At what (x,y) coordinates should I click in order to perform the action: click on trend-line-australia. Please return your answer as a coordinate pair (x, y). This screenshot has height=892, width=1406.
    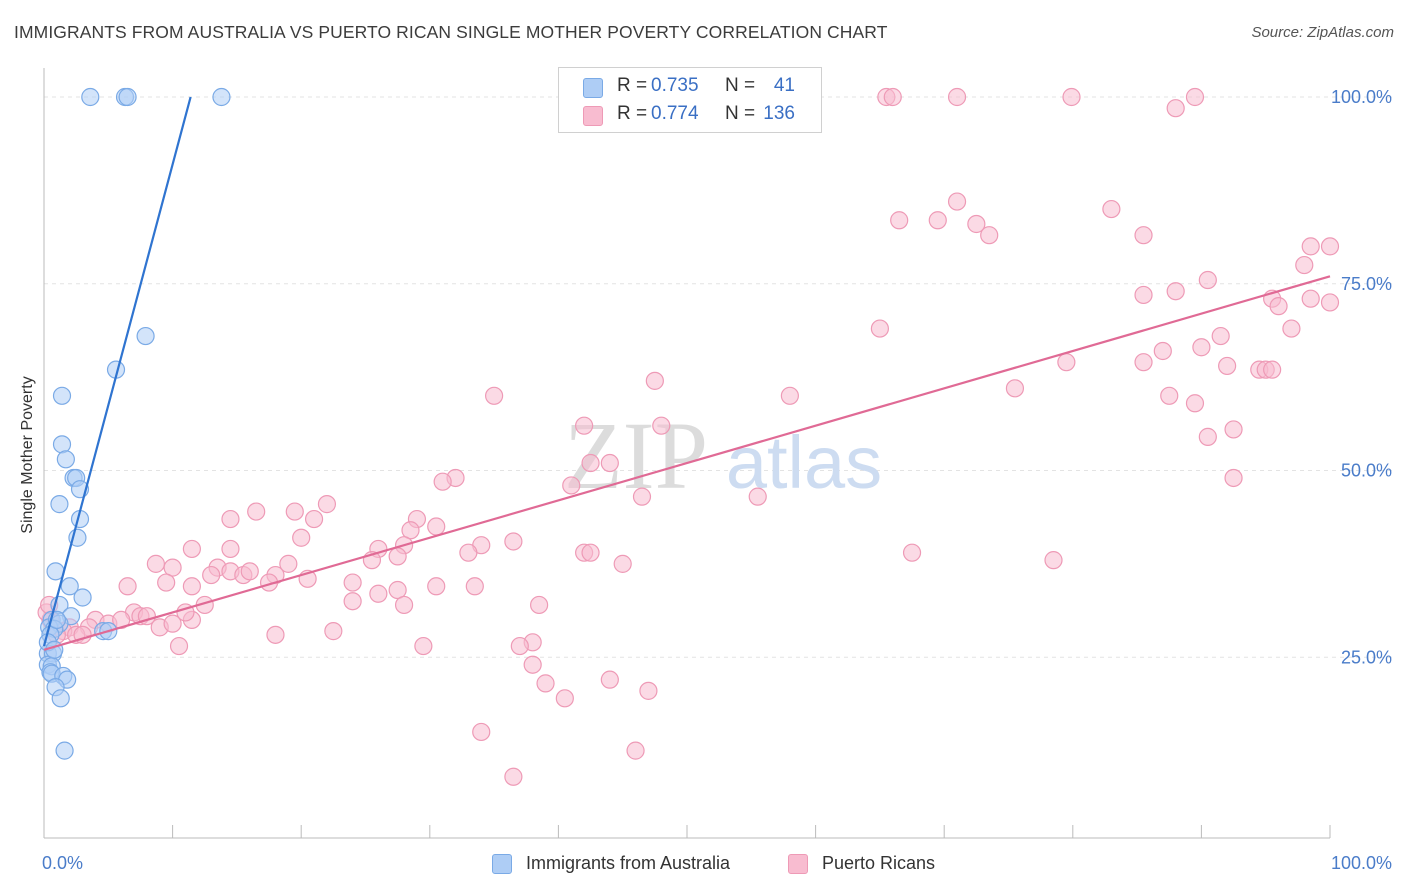
    Looking at the image, I should click on (117, 371).